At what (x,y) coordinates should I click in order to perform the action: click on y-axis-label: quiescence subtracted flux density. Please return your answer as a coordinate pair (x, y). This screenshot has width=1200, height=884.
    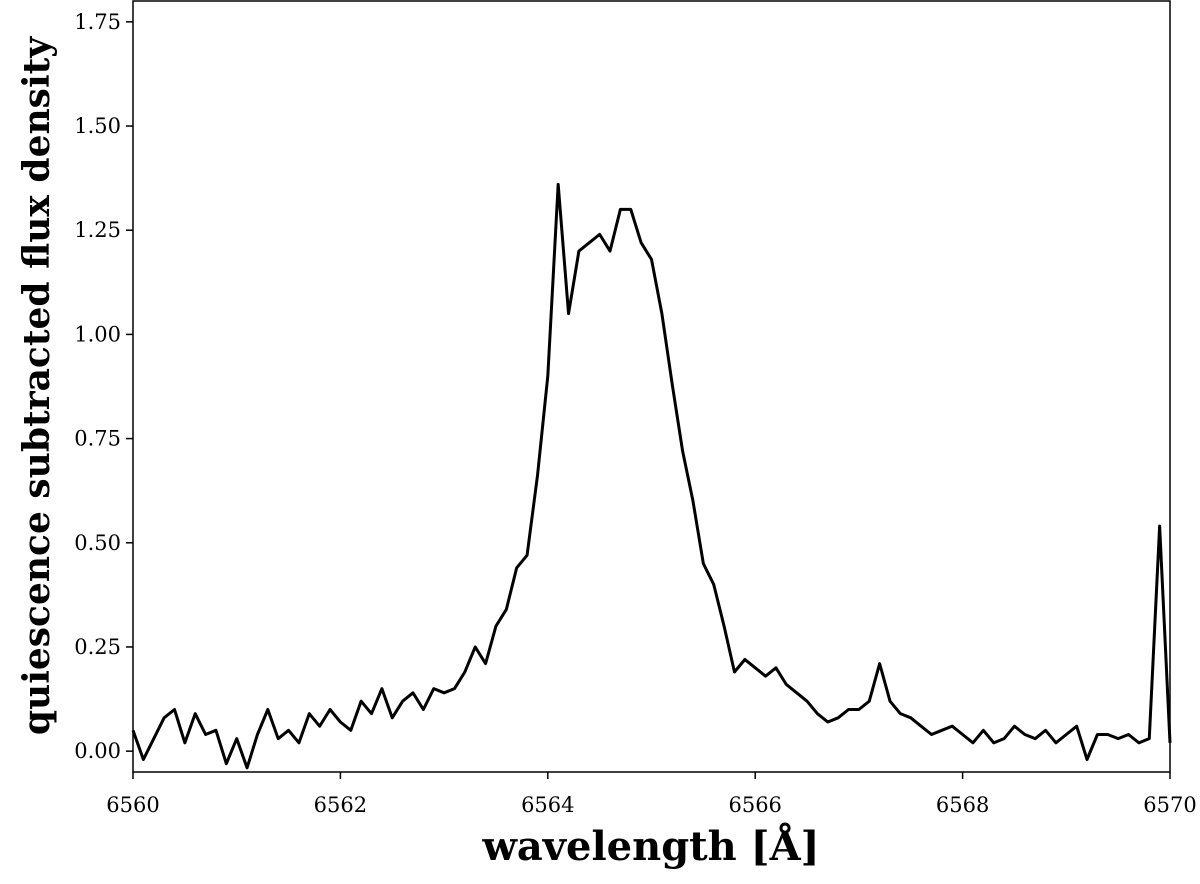
    Looking at the image, I should click on (37, 385).